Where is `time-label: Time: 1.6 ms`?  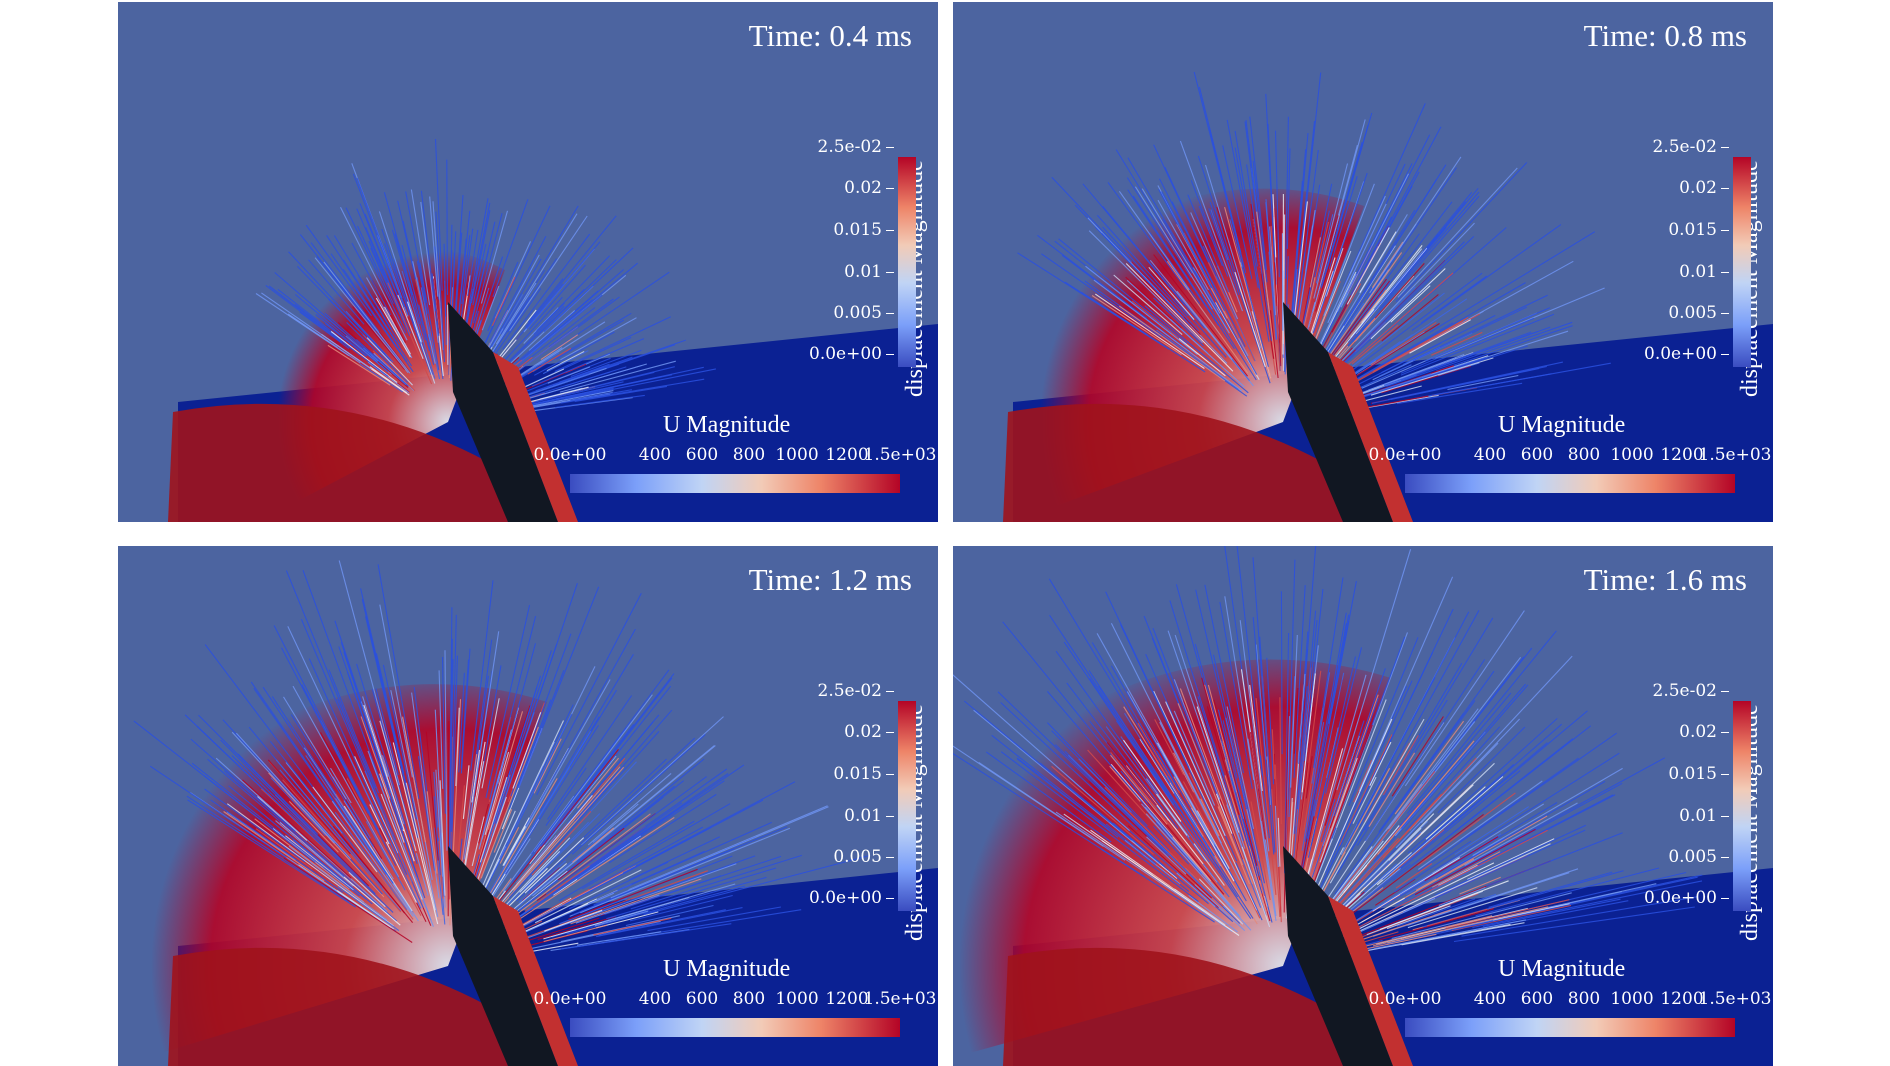 time-label: Time: 1.6 ms is located at coordinates (1665, 580).